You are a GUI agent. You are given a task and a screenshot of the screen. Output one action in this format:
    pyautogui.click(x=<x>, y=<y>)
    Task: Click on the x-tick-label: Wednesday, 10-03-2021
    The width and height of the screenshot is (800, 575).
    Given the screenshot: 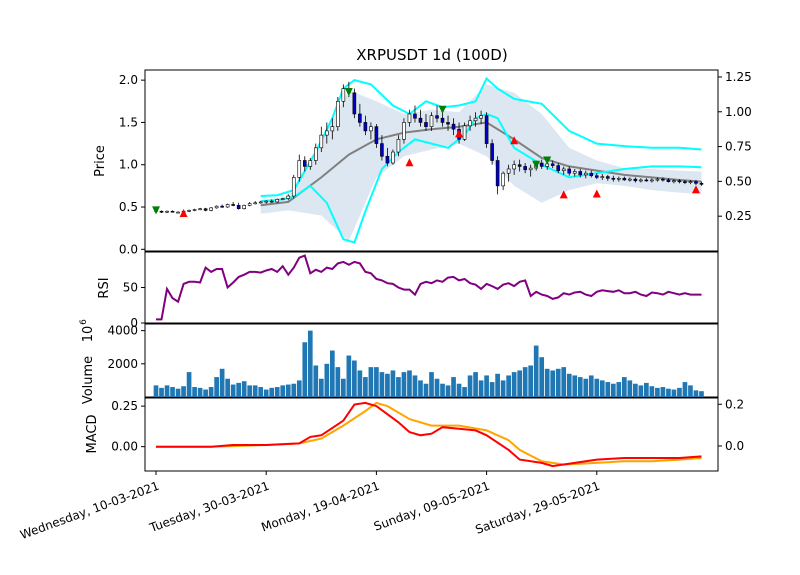 What is the action you would take?
    pyautogui.click(x=89, y=510)
    